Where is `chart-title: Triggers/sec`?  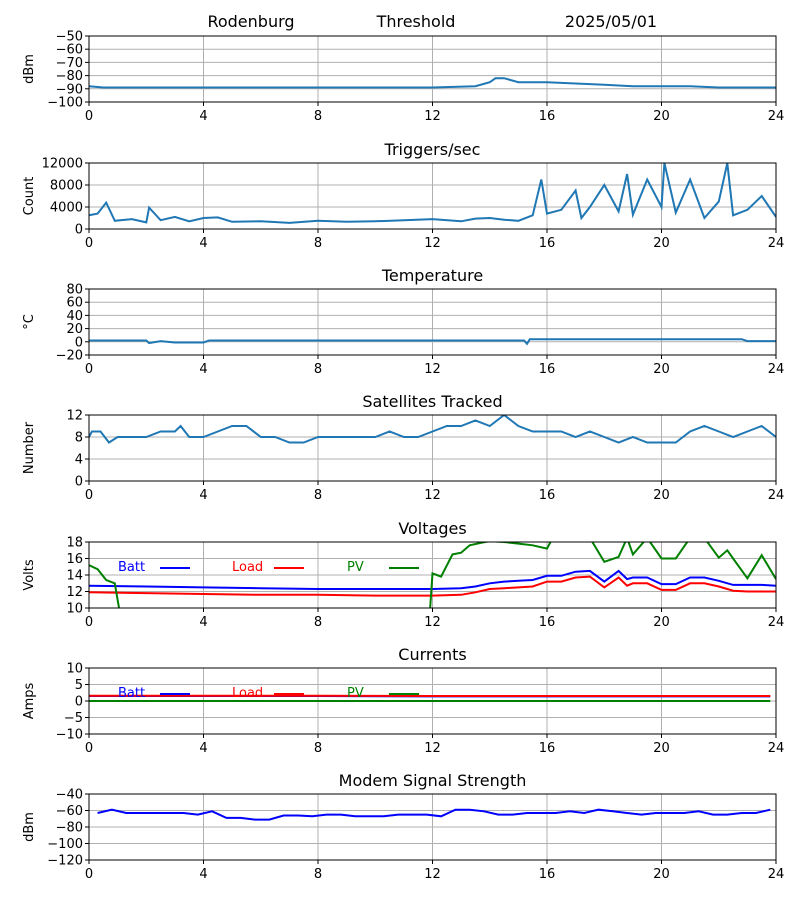 chart-title: Triggers/sec is located at coordinates (432, 149).